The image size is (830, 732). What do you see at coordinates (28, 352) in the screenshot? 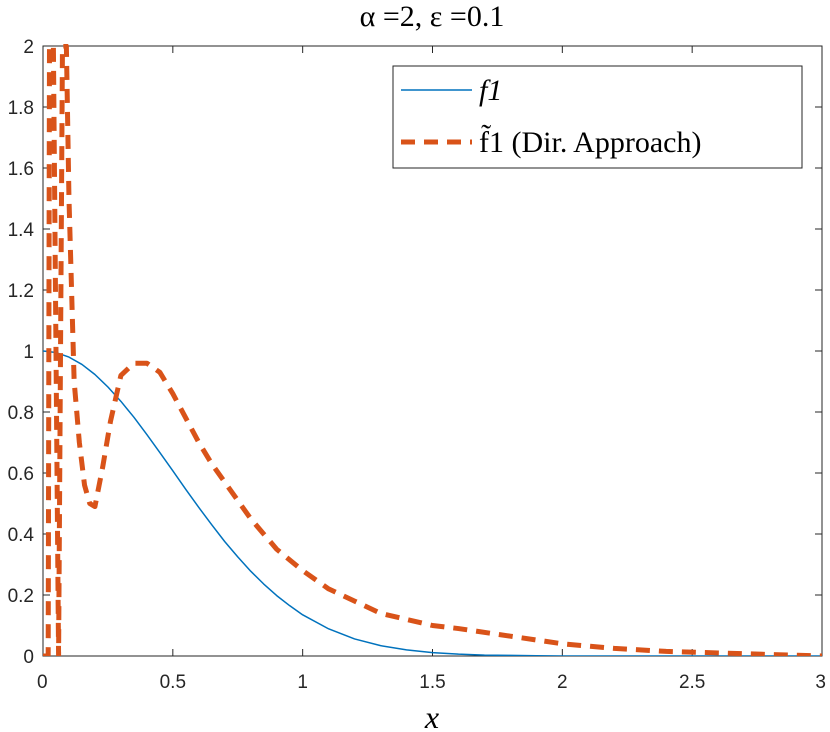
I see `y-tick-label: 1` at bounding box center [28, 352].